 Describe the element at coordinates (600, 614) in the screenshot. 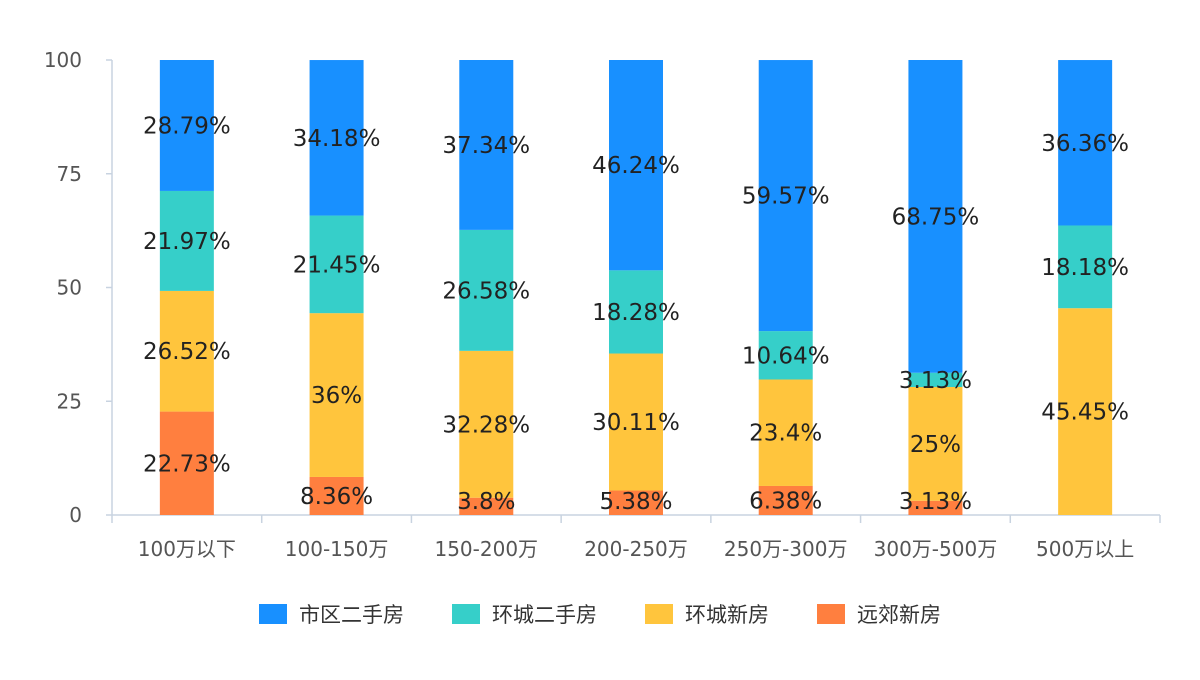

I see `legend: 市区二手房 环城二手房 环城新房 远郊新房` at that location.